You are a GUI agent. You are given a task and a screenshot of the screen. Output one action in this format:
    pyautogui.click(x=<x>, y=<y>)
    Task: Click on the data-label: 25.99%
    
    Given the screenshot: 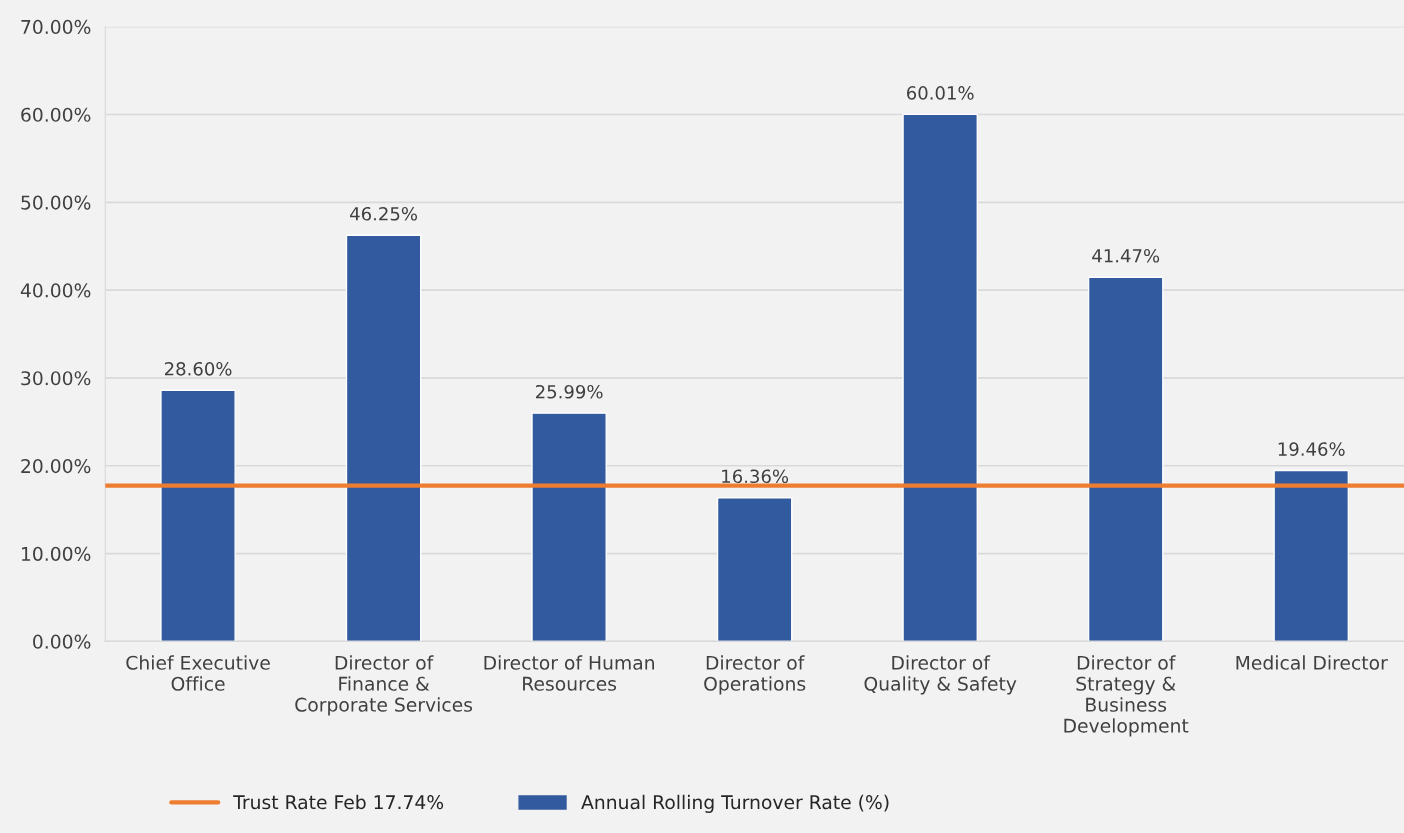 What is the action you would take?
    pyautogui.click(x=569, y=391)
    